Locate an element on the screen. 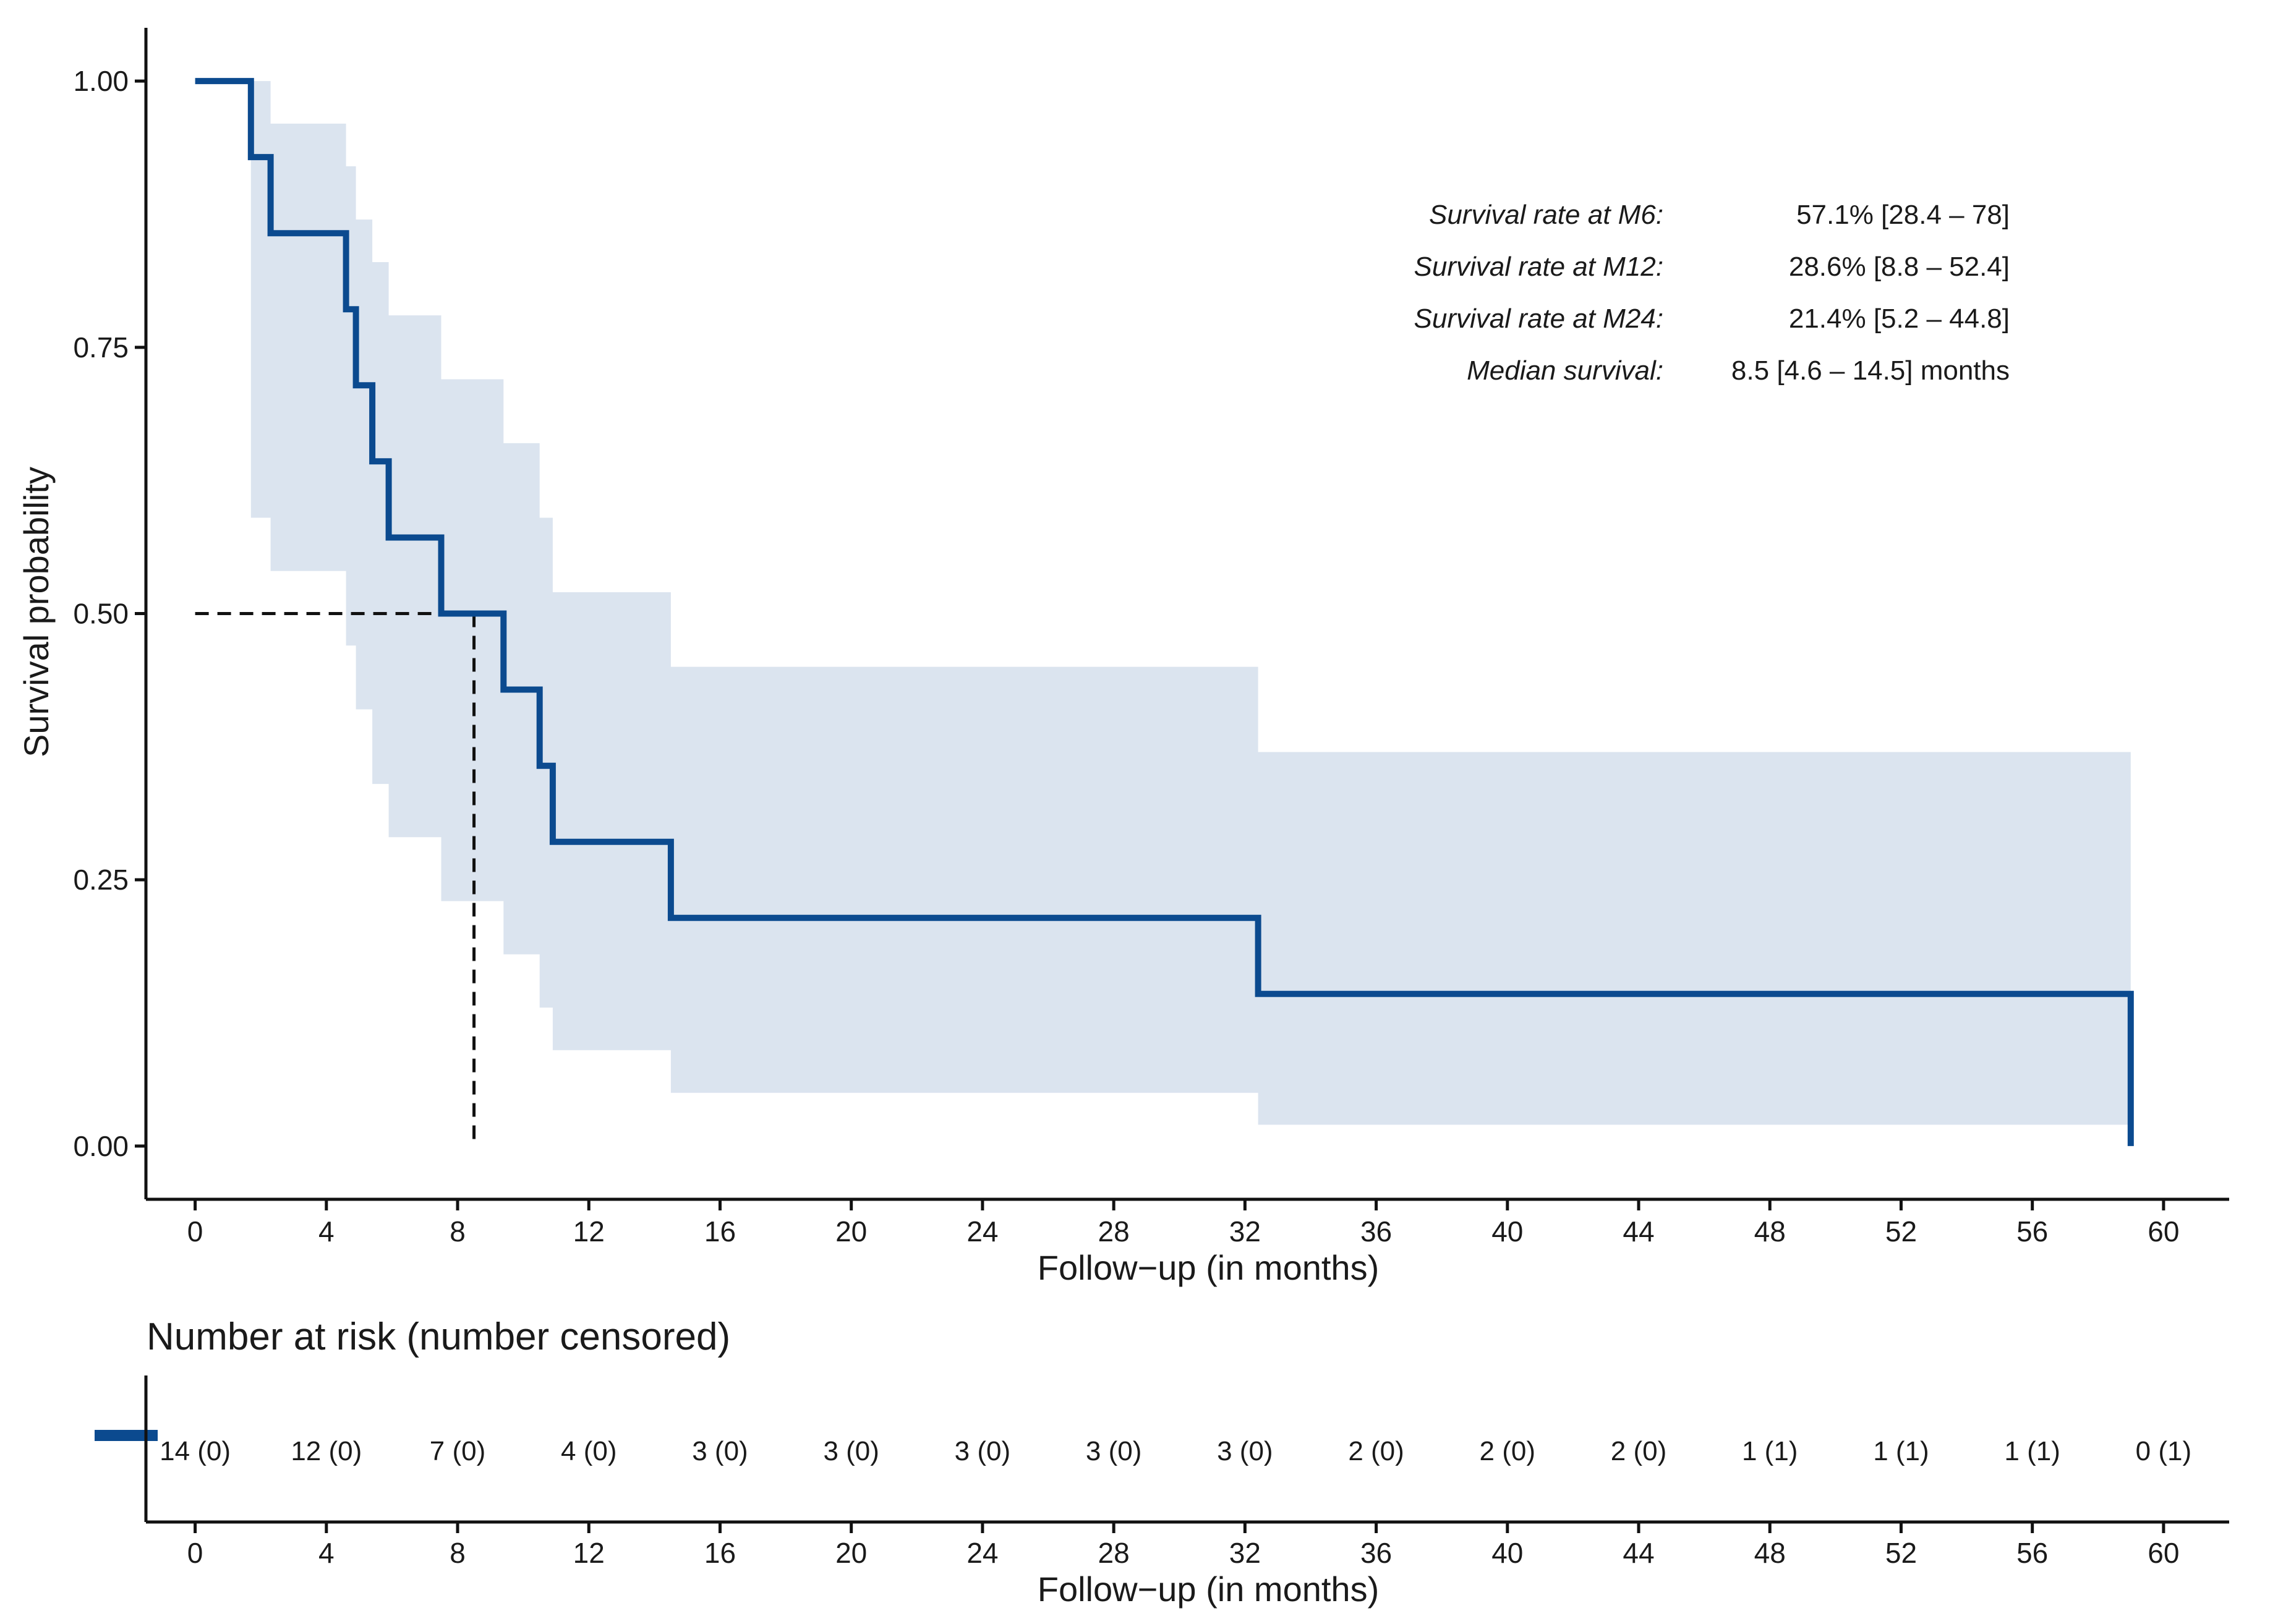 This screenshot has height=1624, width=2291. x-tick-label: 4 is located at coordinates (326, 1231).